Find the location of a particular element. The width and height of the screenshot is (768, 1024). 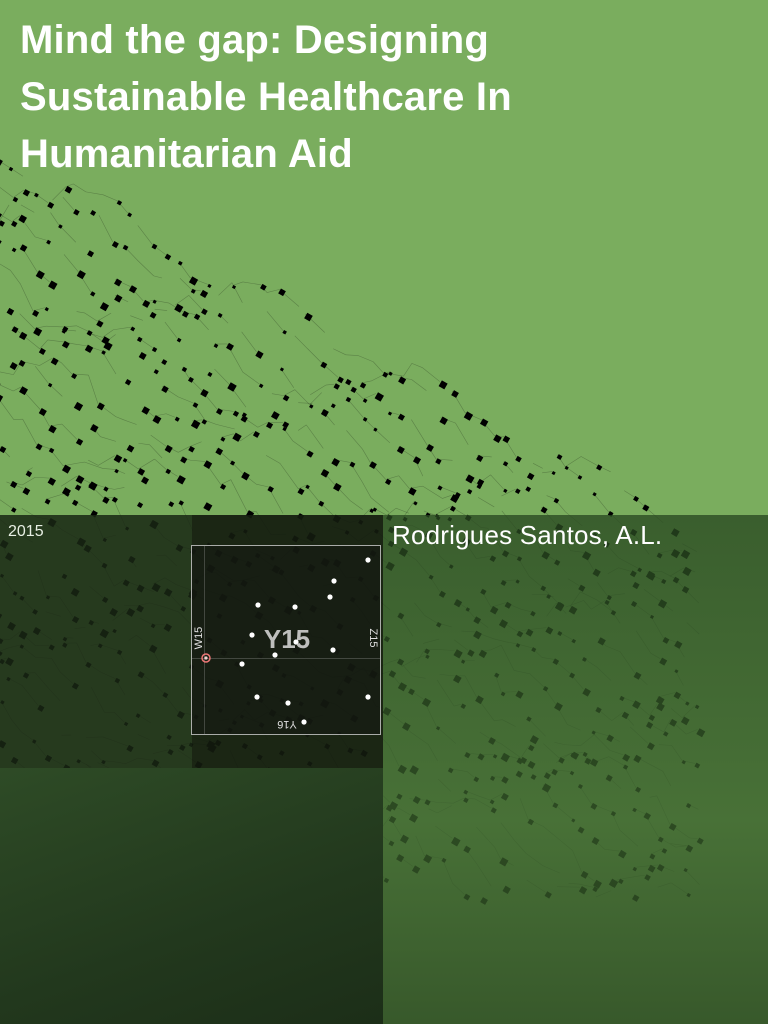

grid-label-left: W15 is located at coordinates (199, 638).